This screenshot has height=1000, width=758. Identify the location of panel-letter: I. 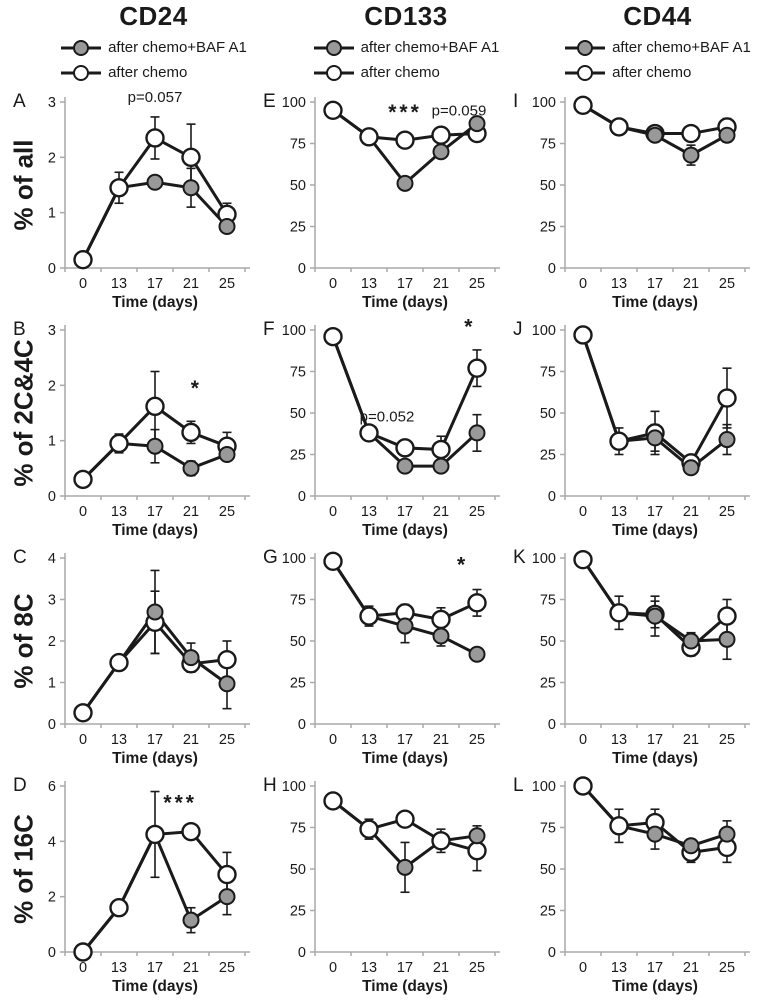
(515, 101).